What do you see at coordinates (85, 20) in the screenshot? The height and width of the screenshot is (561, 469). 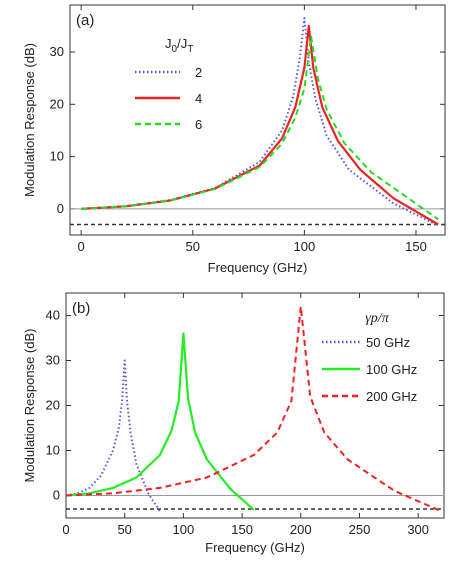 I see `panel-label: (a)` at bounding box center [85, 20].